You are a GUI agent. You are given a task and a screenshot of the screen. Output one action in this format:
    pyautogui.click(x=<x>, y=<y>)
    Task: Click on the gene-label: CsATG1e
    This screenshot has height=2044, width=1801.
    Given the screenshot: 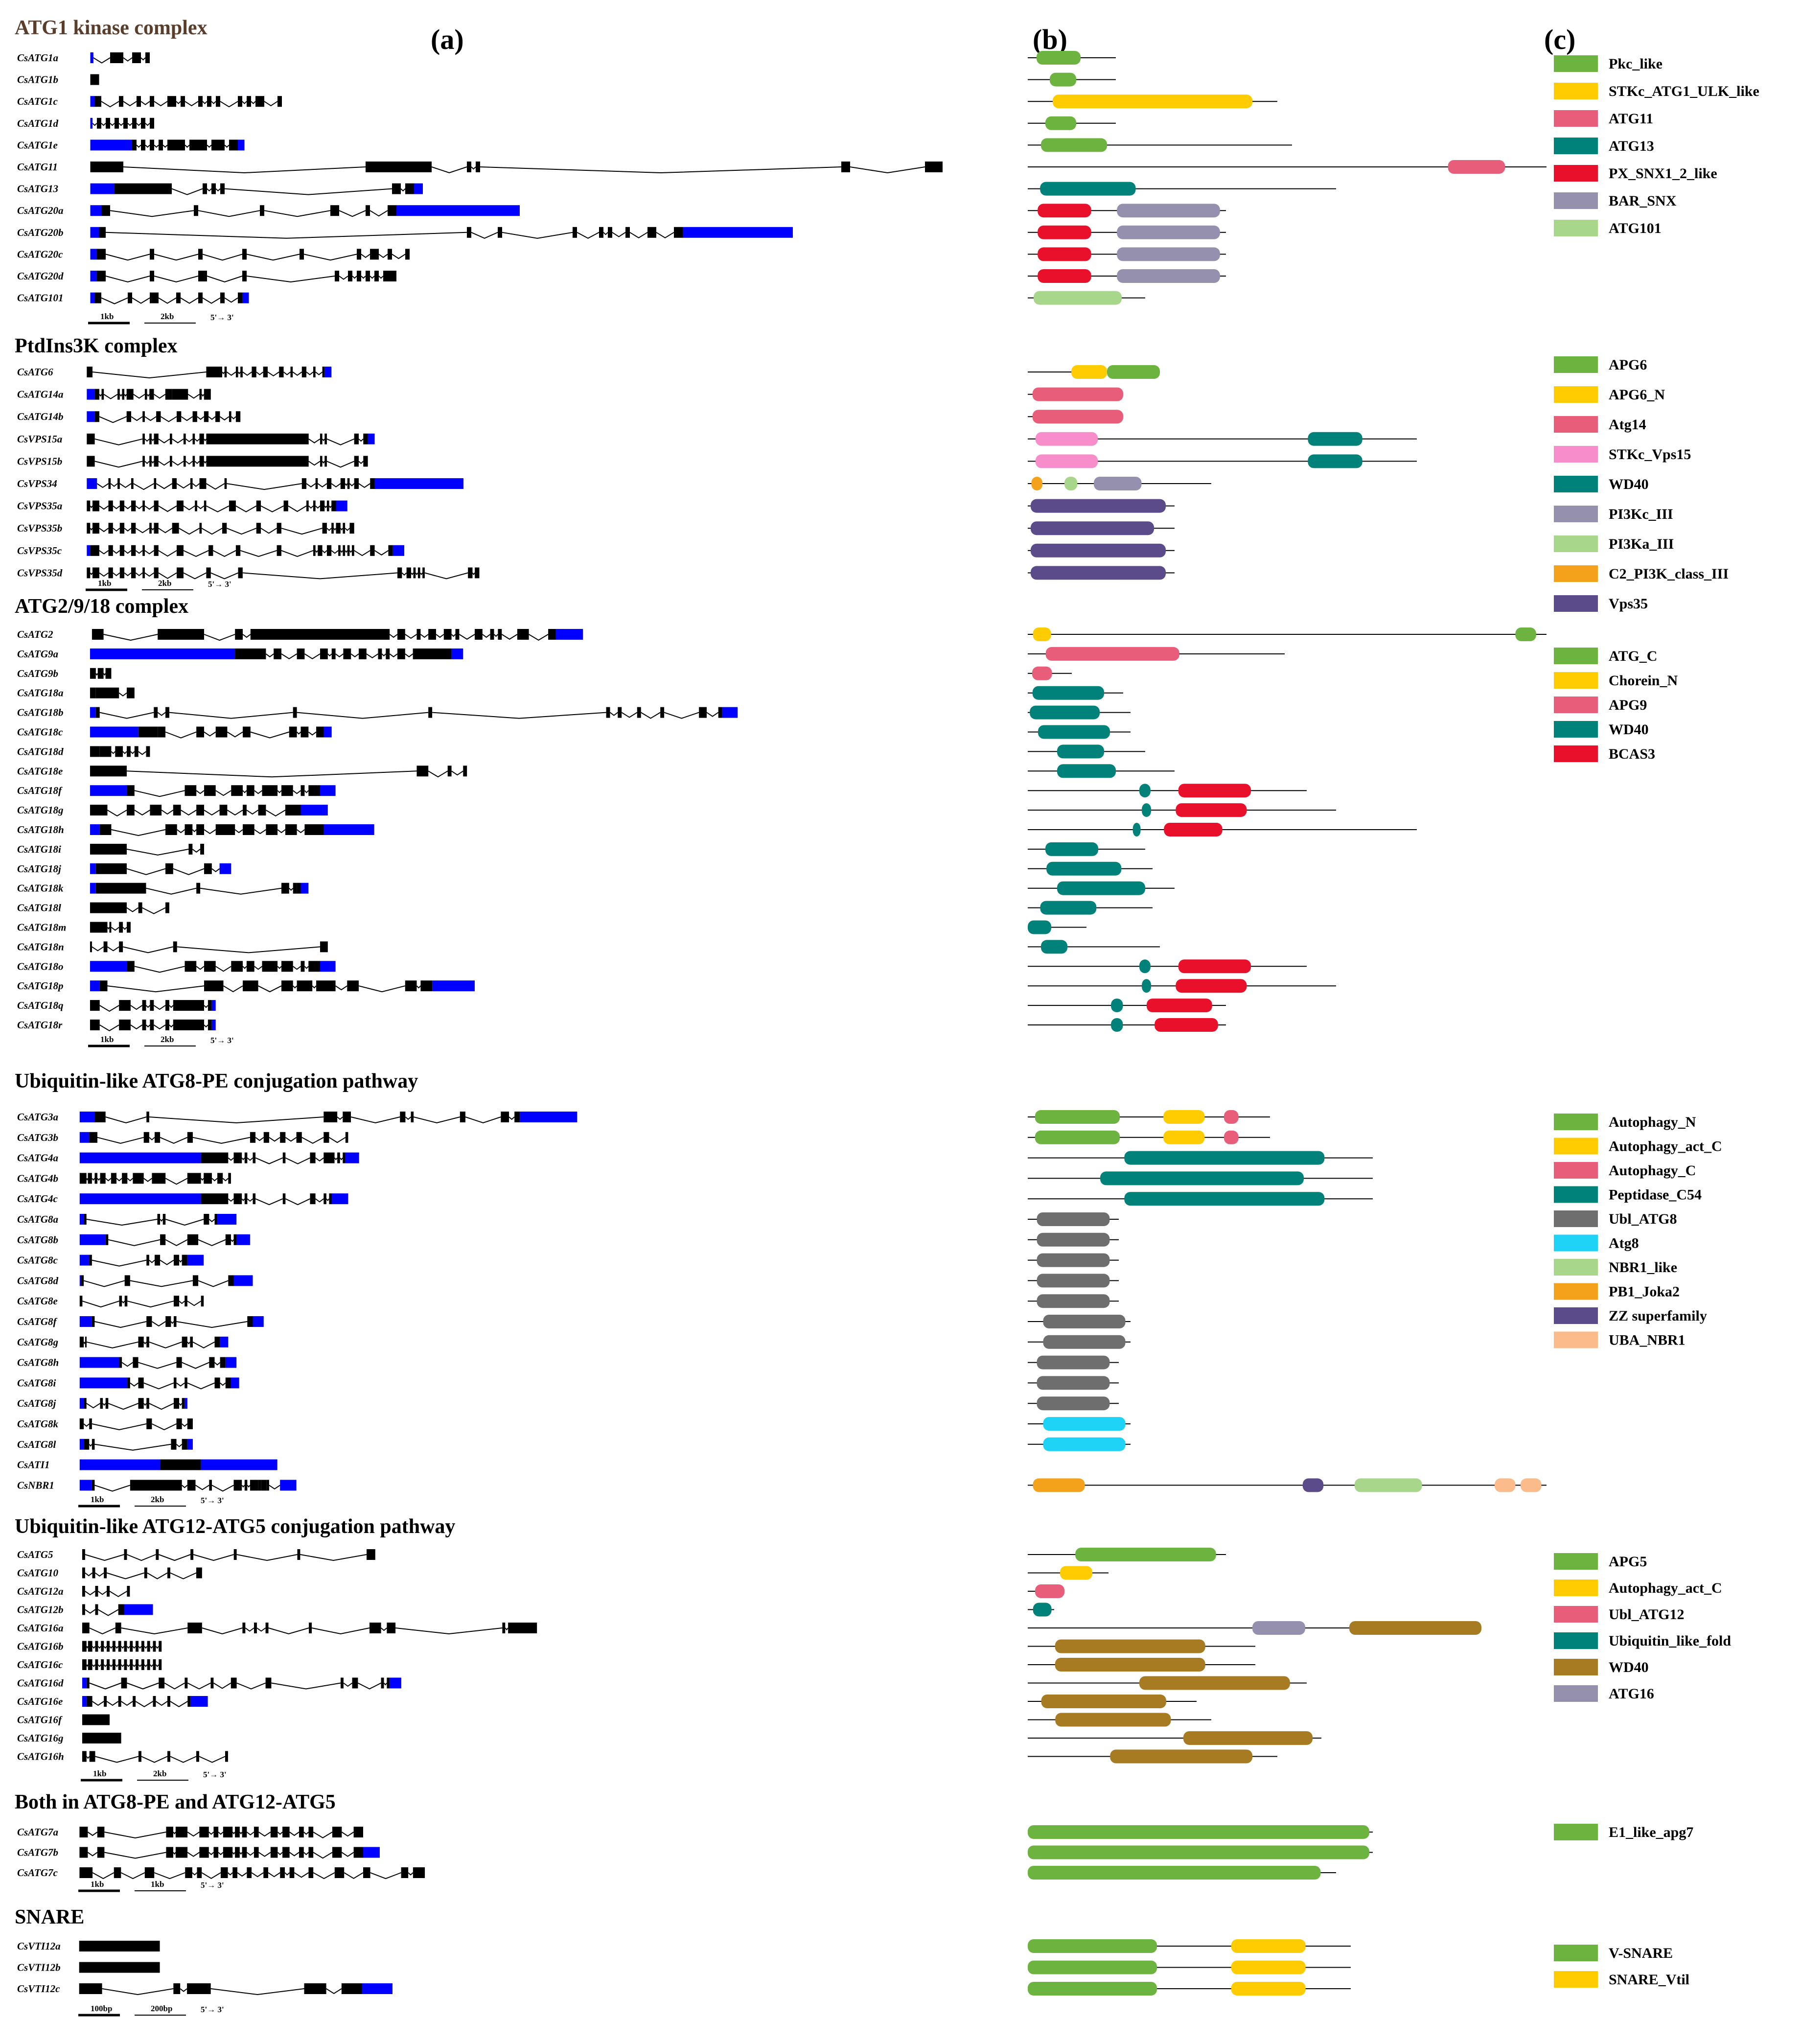 What is the action you would take?
    pyautogui.click(x=37, y=145)
    